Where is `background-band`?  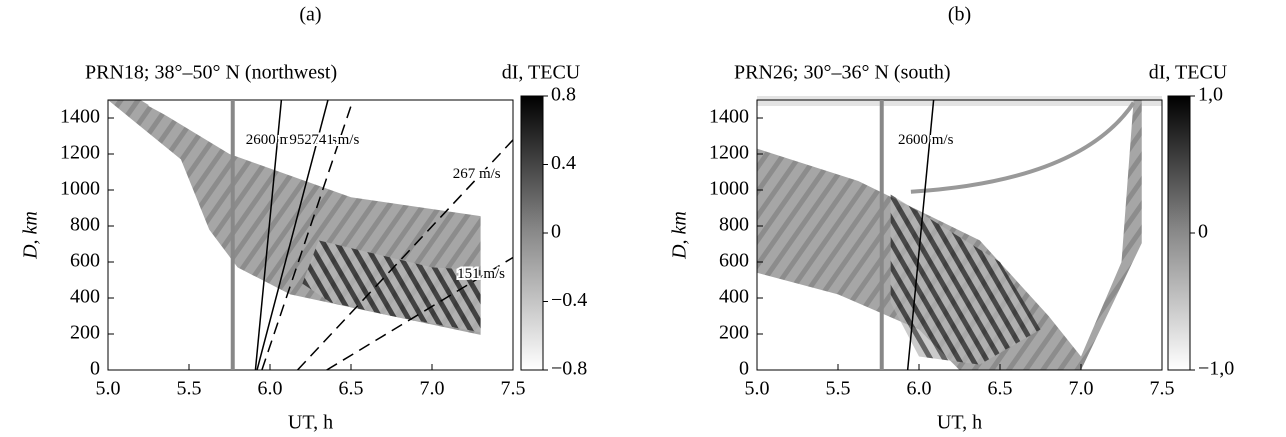
background-band is located at coordinates (959, 101).